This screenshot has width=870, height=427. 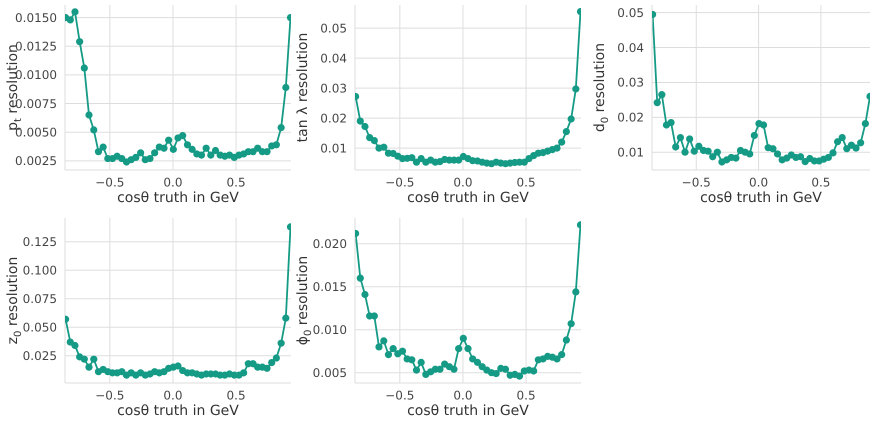 What do you see at coordinates (333, 118) in the screenshot?
I see `y-tick-label: 0.02` at bounding box center [333, 118].